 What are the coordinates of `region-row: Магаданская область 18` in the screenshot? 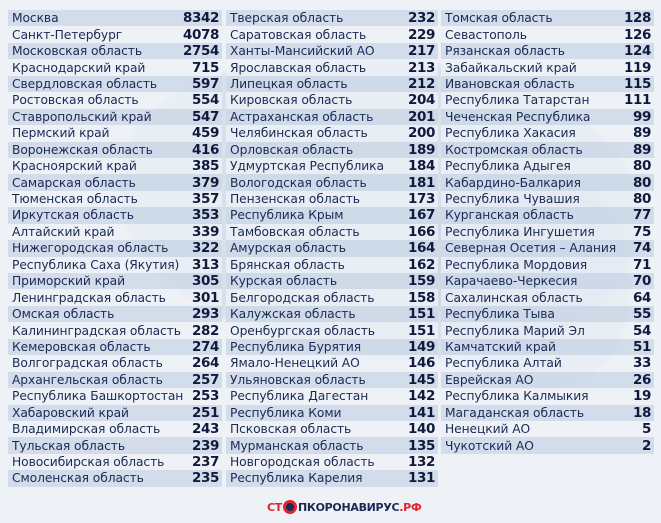 It's located at (547, 412).